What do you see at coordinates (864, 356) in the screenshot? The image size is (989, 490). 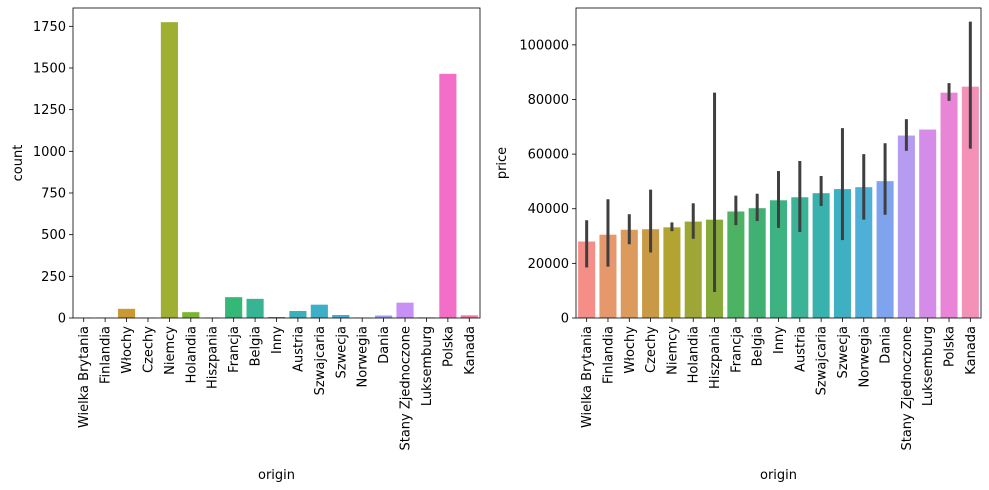 I see `price-x-tick-label: Norwegia` at bounding box center [864, 356].